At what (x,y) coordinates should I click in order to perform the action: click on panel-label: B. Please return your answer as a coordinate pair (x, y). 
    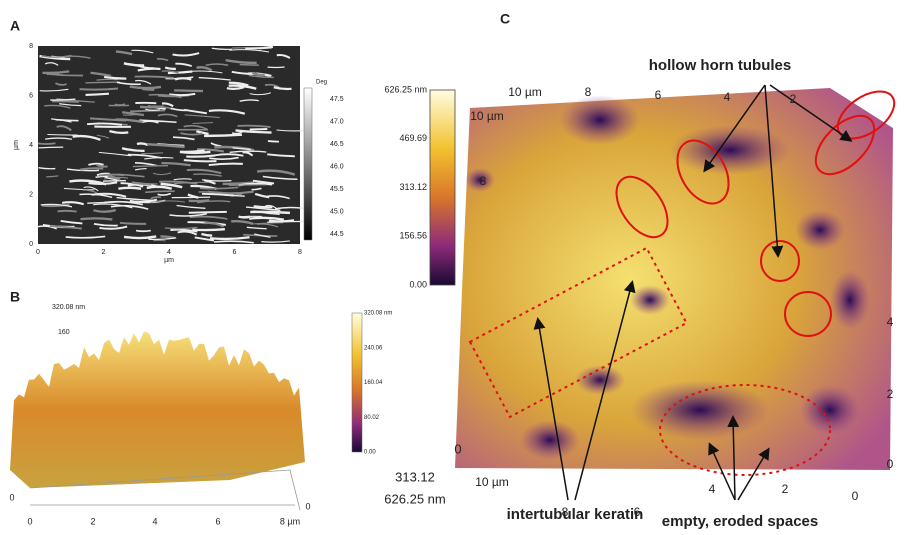
    Looking at the image, I should click on (15, 297).